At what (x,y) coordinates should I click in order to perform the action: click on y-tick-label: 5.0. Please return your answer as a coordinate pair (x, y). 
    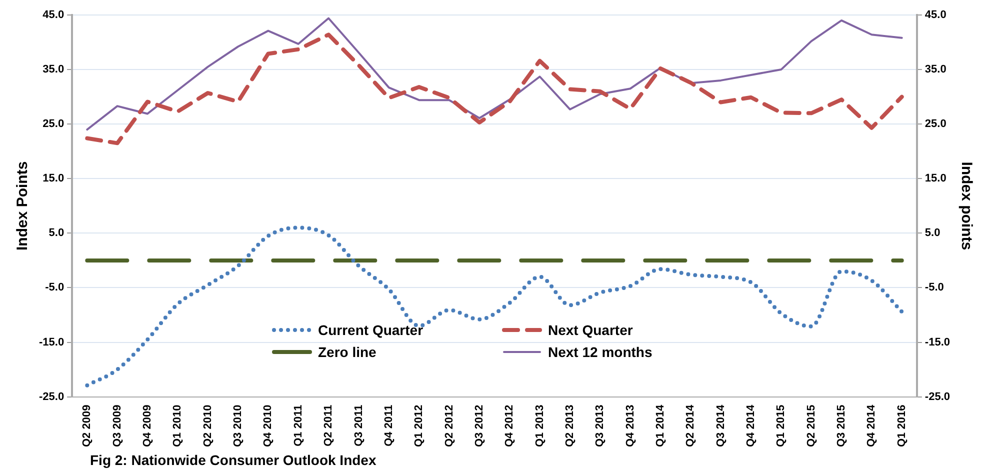
    Looking at the image, I should click on (56, 233).